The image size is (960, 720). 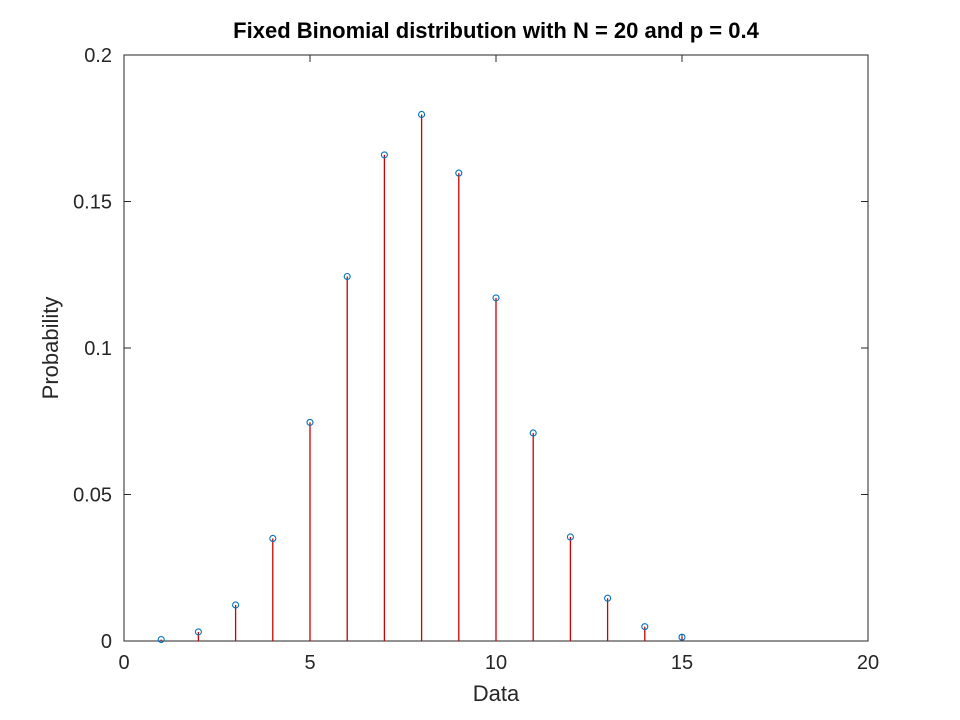 I want to click on y-tick-label: 0.2, so click(x=98, y=56).